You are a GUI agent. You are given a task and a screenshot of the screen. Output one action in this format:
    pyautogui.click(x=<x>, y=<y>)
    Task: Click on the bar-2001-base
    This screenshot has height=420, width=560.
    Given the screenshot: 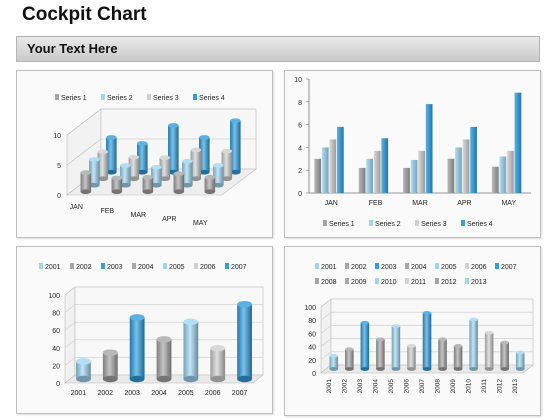 What is the action you would take?
    pyautogui.click(x=334, y=369)
    